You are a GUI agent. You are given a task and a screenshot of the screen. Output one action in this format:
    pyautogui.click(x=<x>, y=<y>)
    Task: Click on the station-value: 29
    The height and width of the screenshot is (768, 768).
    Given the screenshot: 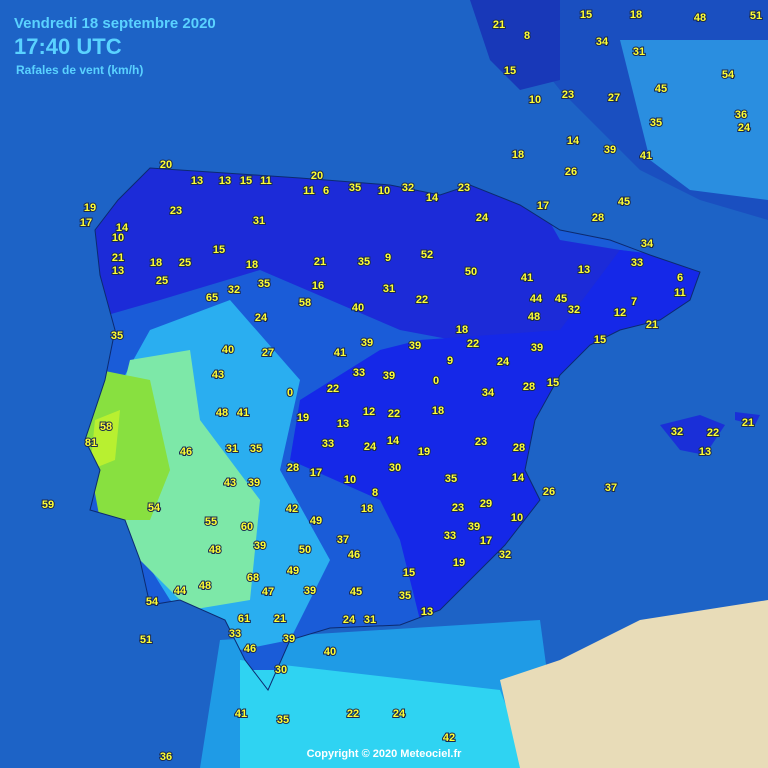 What is the action you would take?
    pyautogui.click(x=486, y=504)
    